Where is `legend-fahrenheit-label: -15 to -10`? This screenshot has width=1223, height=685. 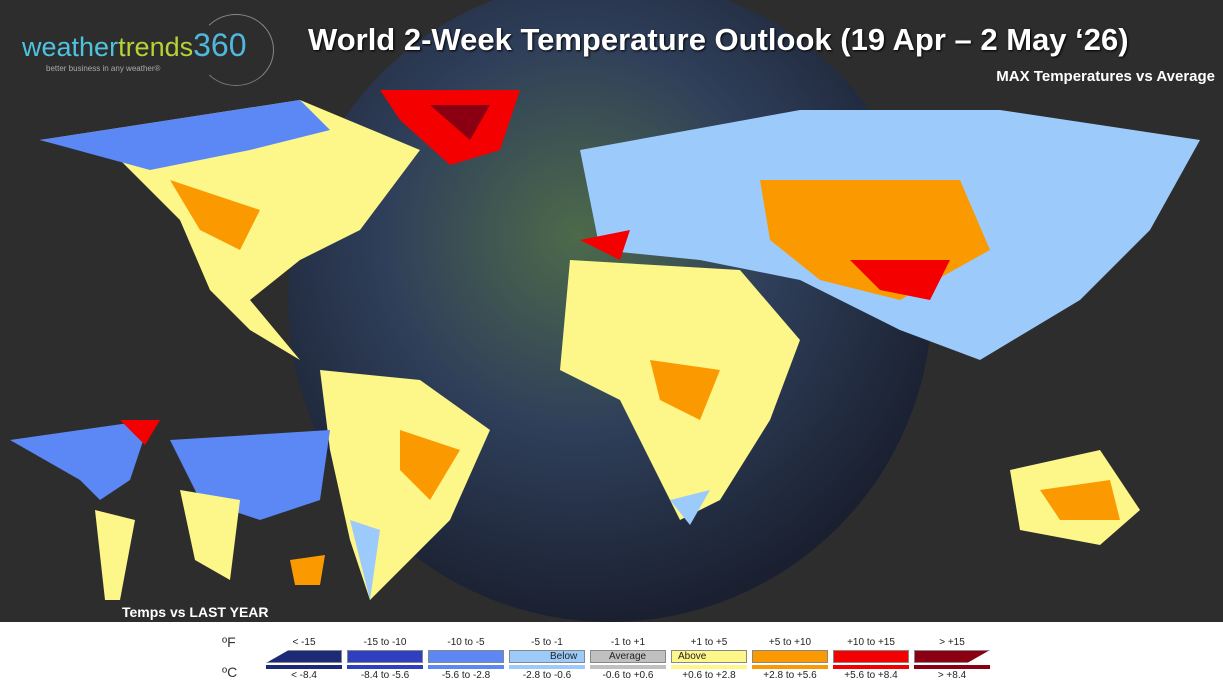 legend-fahrenheit-label: -15 to -10 is located at coordinates (385, 642).